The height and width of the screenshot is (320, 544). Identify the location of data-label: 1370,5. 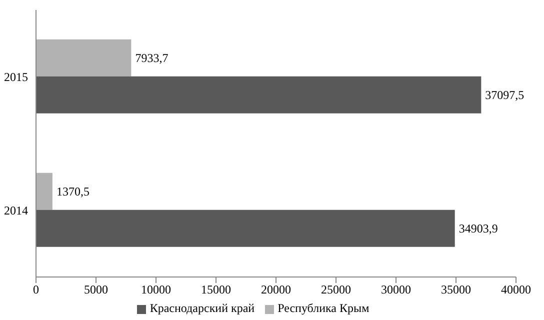
(73, 191).